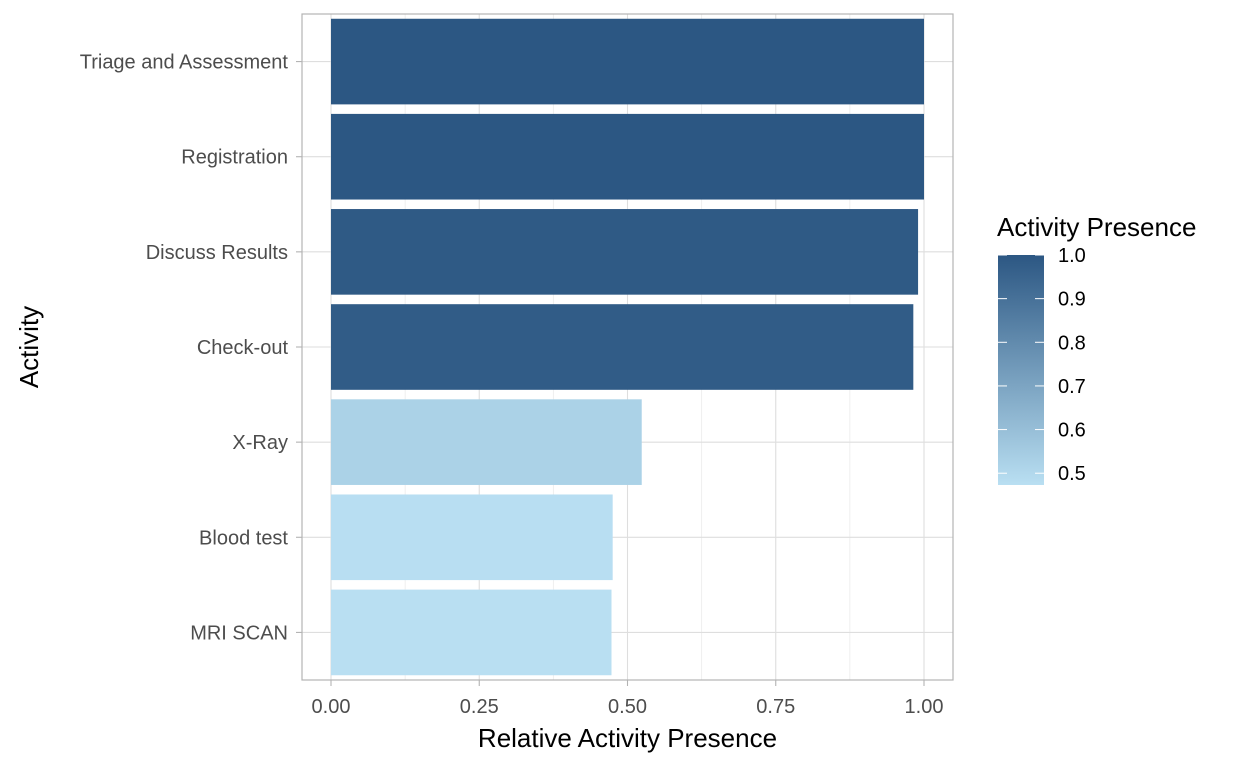 This screenshot has height=768, width=1248. Describe the element at coordinates (1072, 343) in the screenshot. I see `legend-tick-label: 0.8` at that location.